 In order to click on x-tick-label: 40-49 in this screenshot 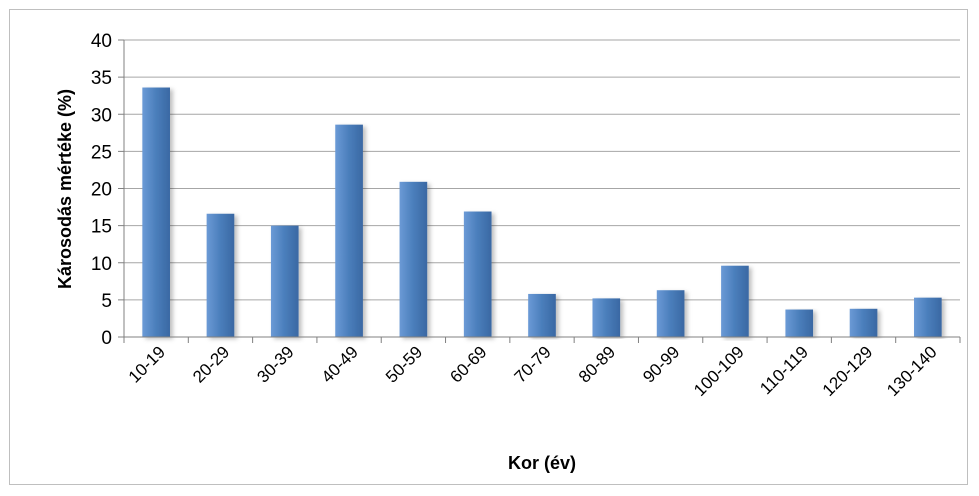, I will do `click(340, 364)`.